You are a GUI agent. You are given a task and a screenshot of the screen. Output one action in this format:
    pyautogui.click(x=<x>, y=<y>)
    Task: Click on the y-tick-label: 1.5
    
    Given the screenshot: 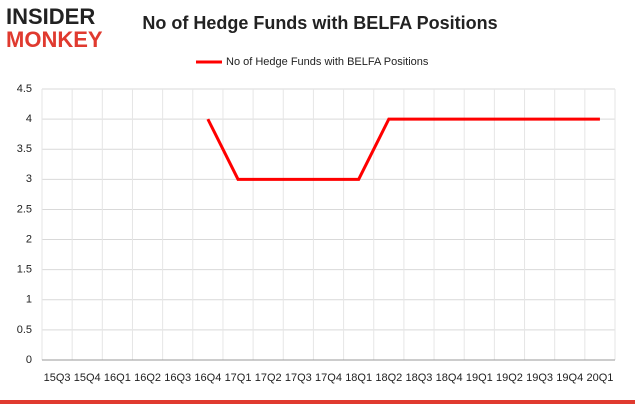 What is the action you would take?
    pyautogui.click(x=24, y=270)
    